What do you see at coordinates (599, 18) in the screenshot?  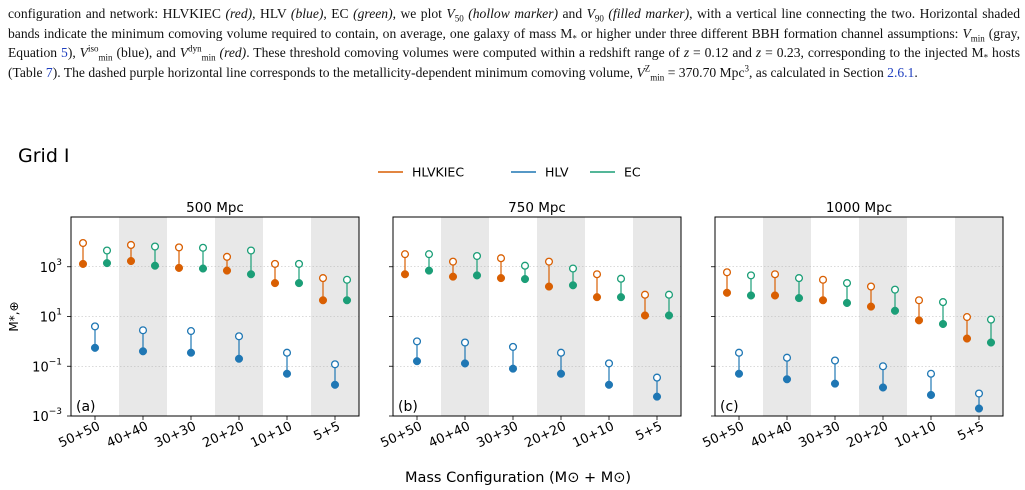 I see `caption-math: 90` at bounding box center [599, 18].